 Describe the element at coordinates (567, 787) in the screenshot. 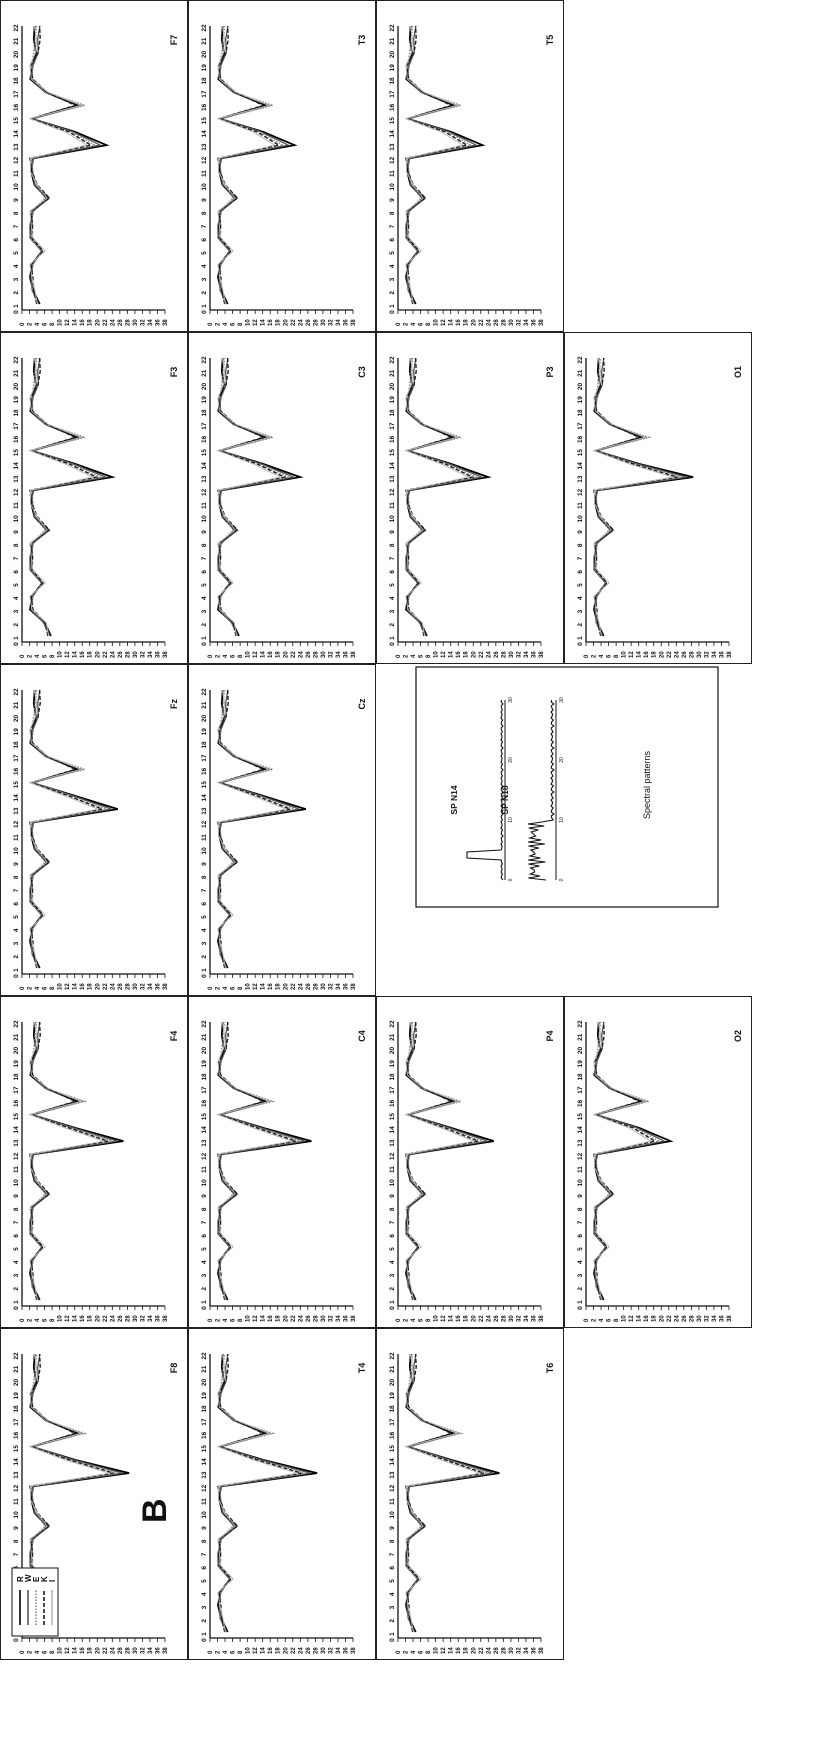

I see `inset-frame` at that location.